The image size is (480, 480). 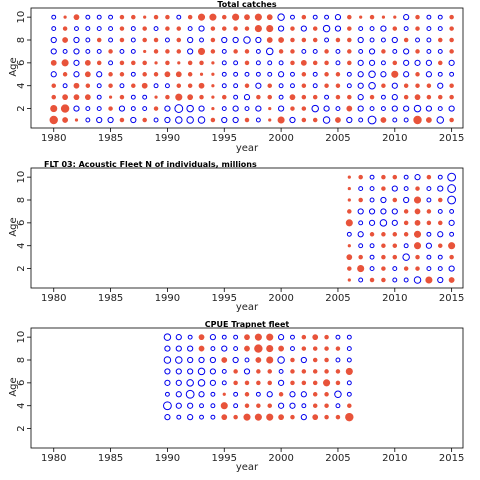 What do you see at coordinates (110, 138) in the screenshot?
I see `x-tick-label: 1985` at bounding box center [110, 138].